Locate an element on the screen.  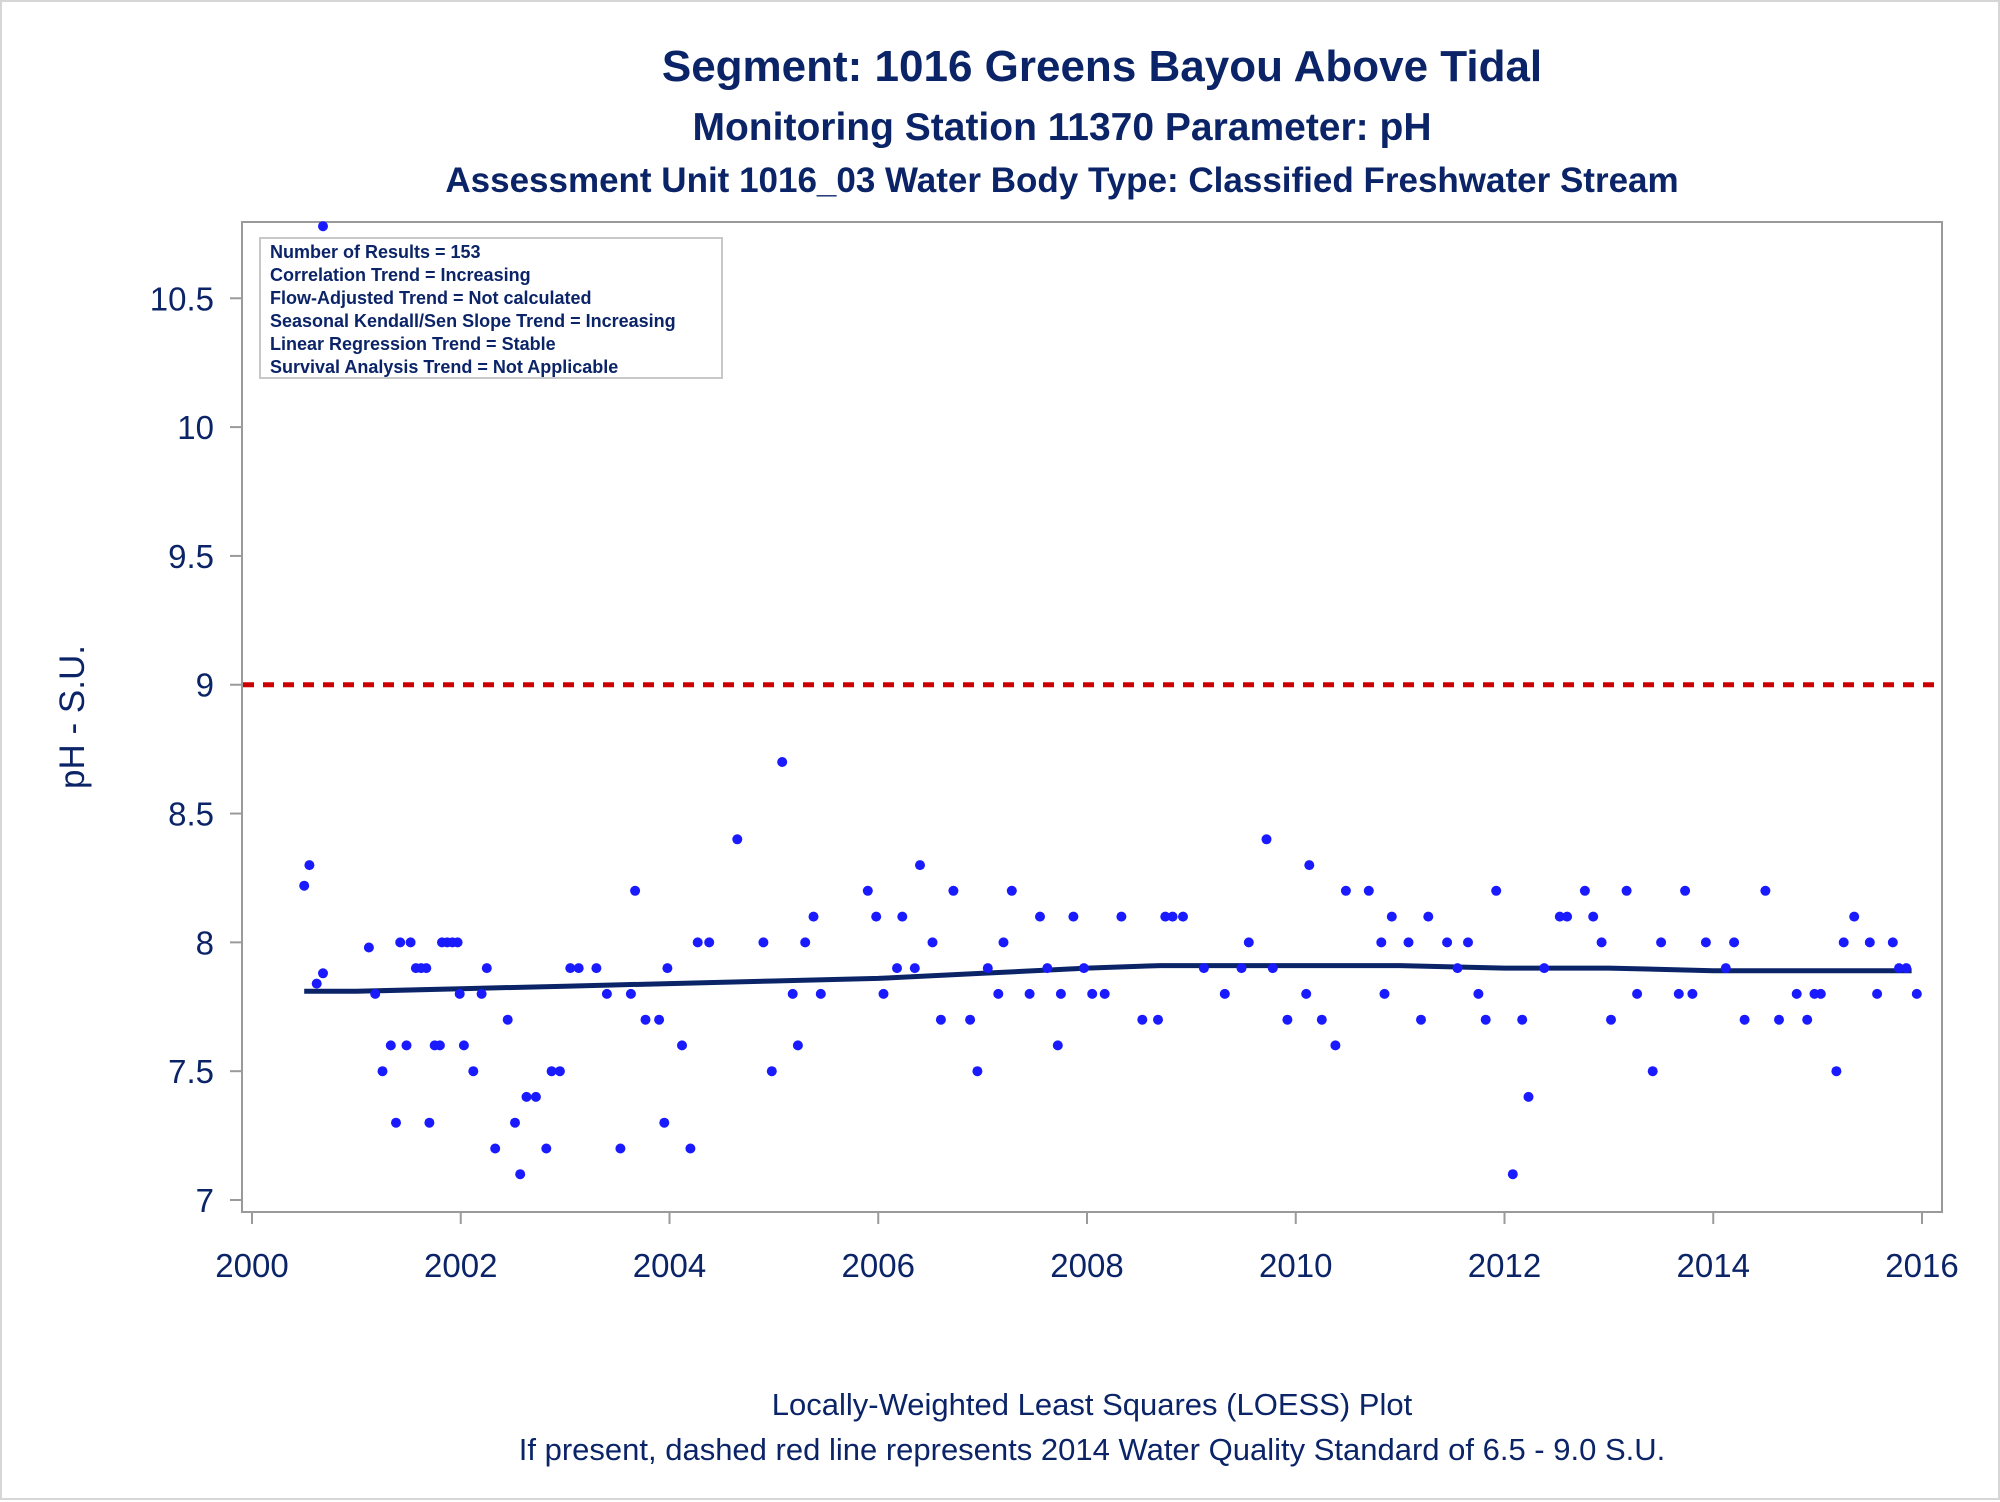
x-tick-label: 2012 is located at coordinates (1504, 1265).